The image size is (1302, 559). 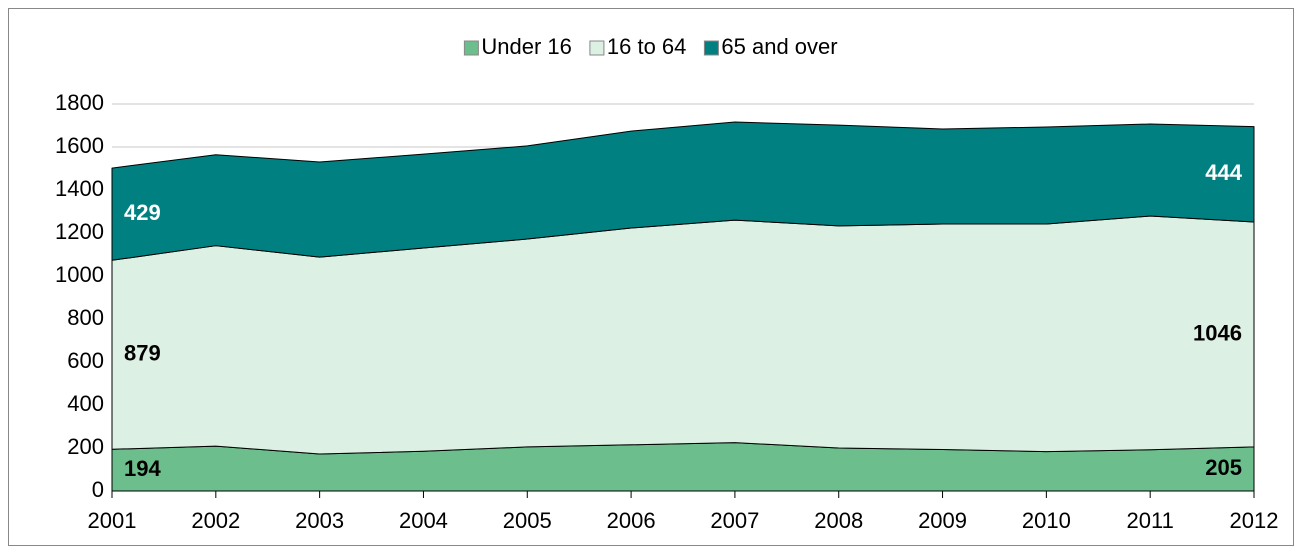 What do you see at coordinates (1150, 520) in the screenshot?
I see `x-tick-label: 2011` at bounding box center [1150, 520].